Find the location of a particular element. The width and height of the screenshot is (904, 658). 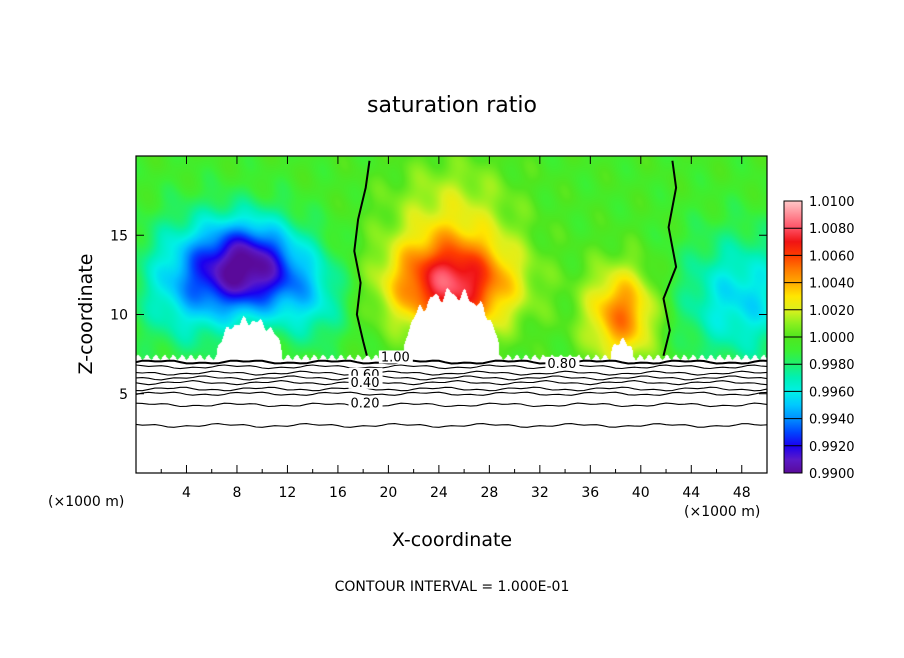

x-tick-label: 24 is located at coordinates (439, 493).